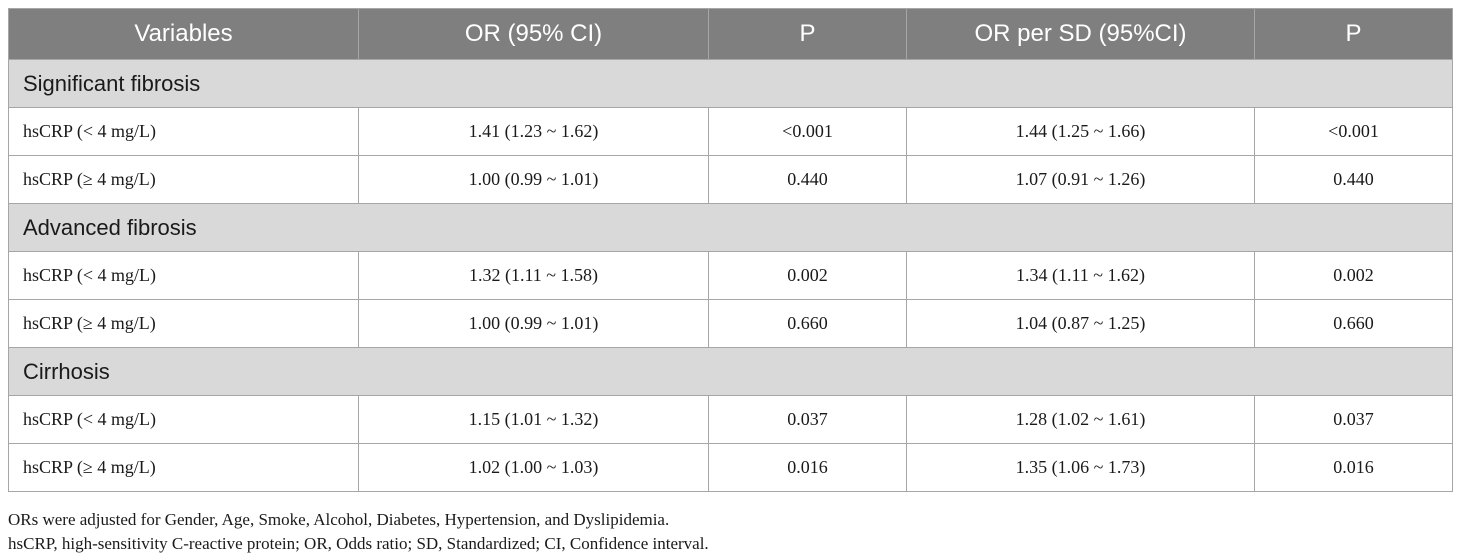 Image resolution: width=1460 pixels, height=560 pixels. What do you see at coordinates (533, 131) in the screenshot?
I see `cell-or-ci: 1.41 (1.23 ~ 1.62)` at bounding box center [533, 131].